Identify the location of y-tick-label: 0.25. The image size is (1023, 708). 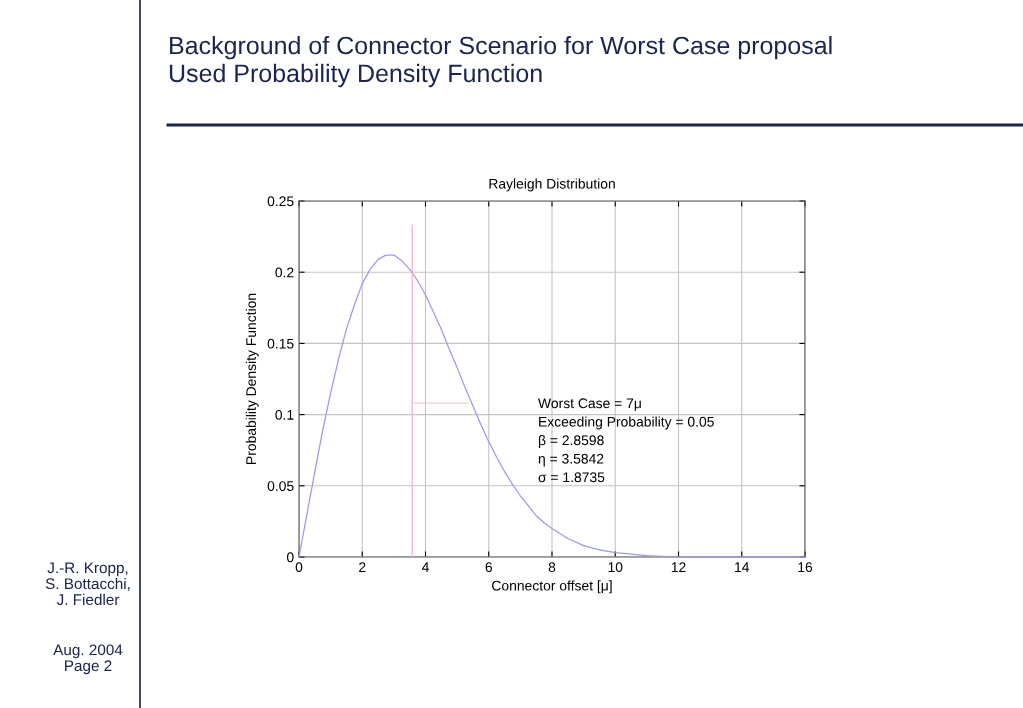
(280, 201).